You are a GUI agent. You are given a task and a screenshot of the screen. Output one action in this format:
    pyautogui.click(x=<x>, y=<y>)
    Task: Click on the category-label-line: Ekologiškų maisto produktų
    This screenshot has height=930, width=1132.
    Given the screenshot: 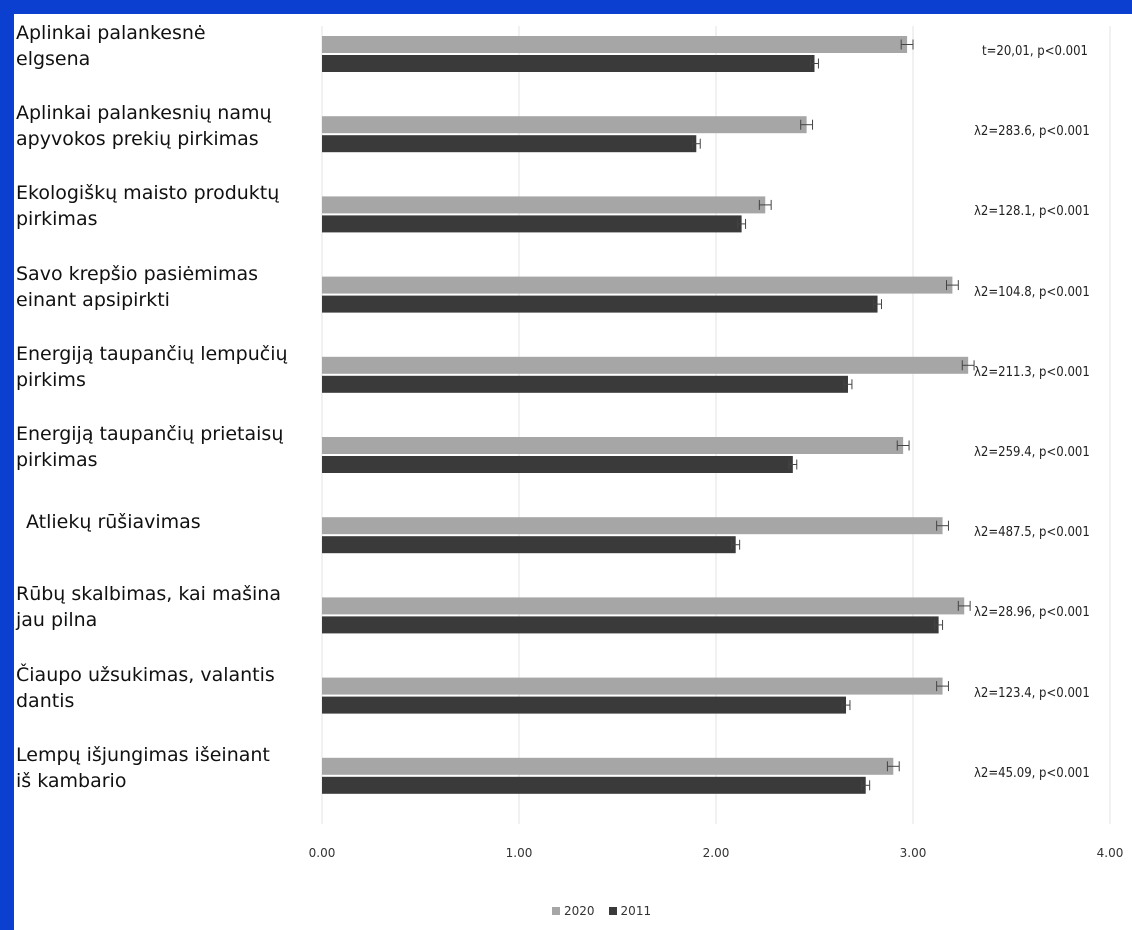 What is the action you would take?
    pyautogui.click(x=148, y=193)
    